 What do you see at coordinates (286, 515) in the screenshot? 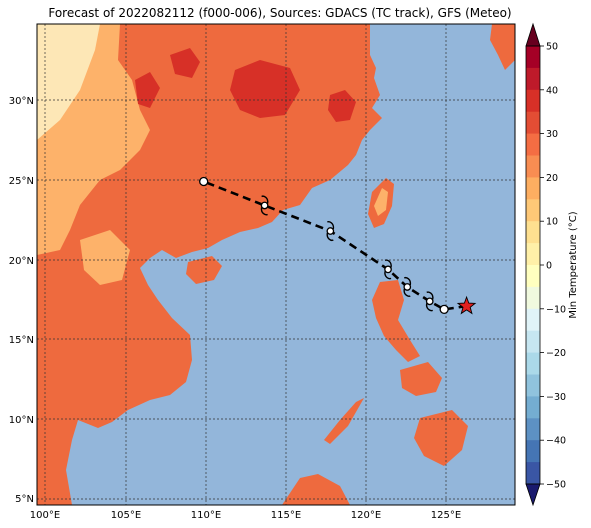
I see `lon-tick-label: 115°E` at bounding box center [286, 515].